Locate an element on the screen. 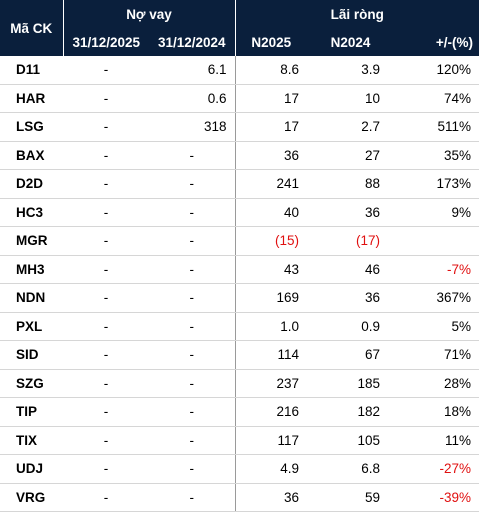  cell-change is located at coordinates (437, 241).